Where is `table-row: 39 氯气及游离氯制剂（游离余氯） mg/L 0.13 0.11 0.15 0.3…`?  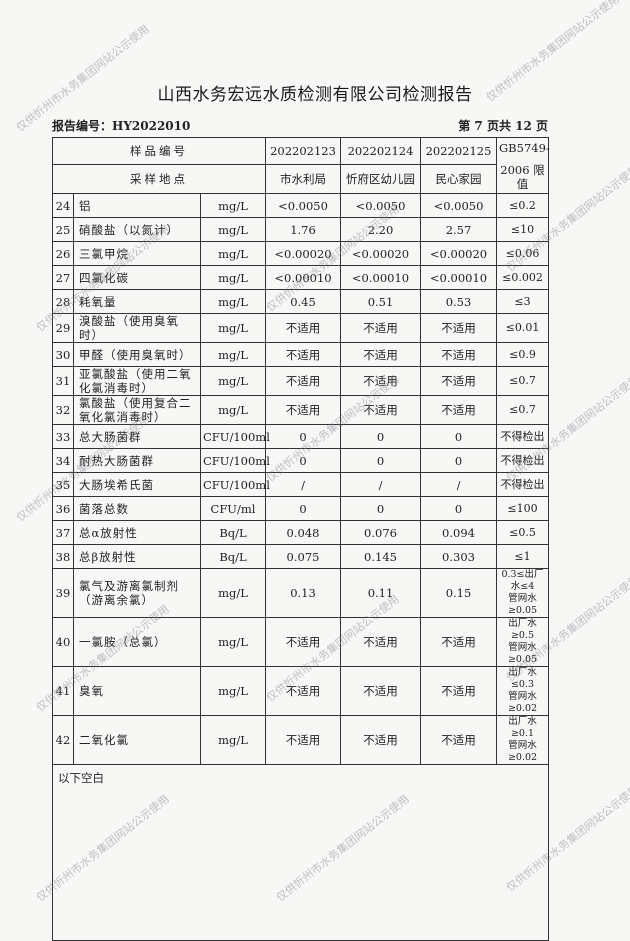 table-row: 39 氯气及游离氯制剂（游离余氯） mg/L 0.13 0.11 0.15 0.3… is located at coordinates (300, 593).